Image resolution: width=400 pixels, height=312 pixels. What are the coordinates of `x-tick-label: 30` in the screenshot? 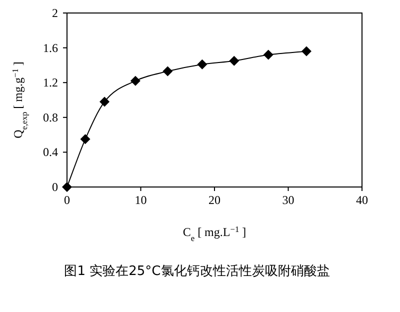 It's located at (288, 200).